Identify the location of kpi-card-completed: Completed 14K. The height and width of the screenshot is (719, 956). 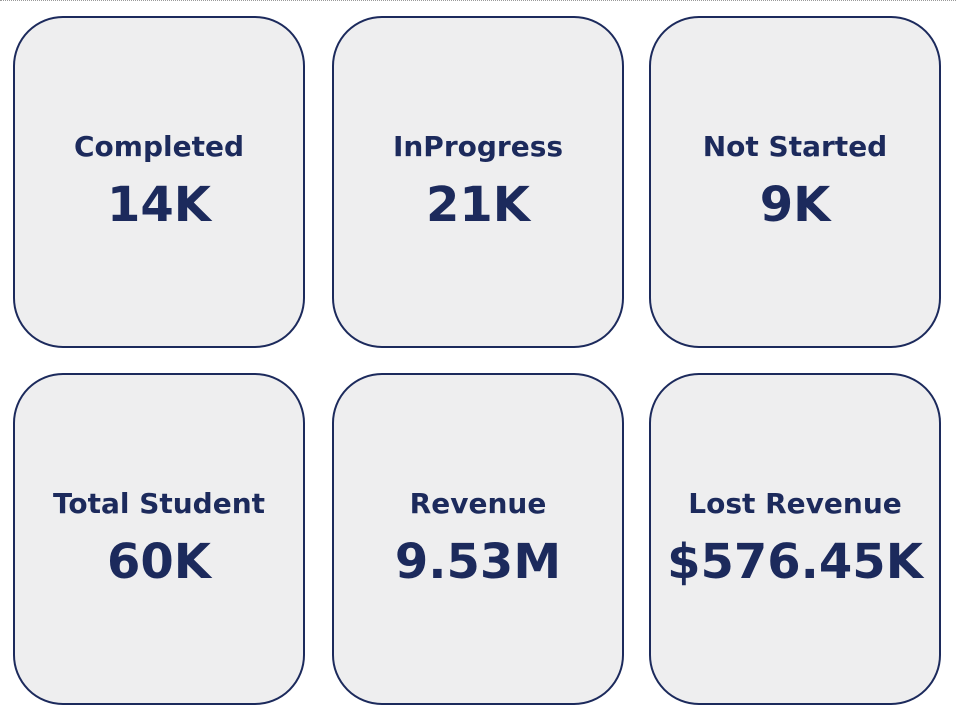
(159, 182).